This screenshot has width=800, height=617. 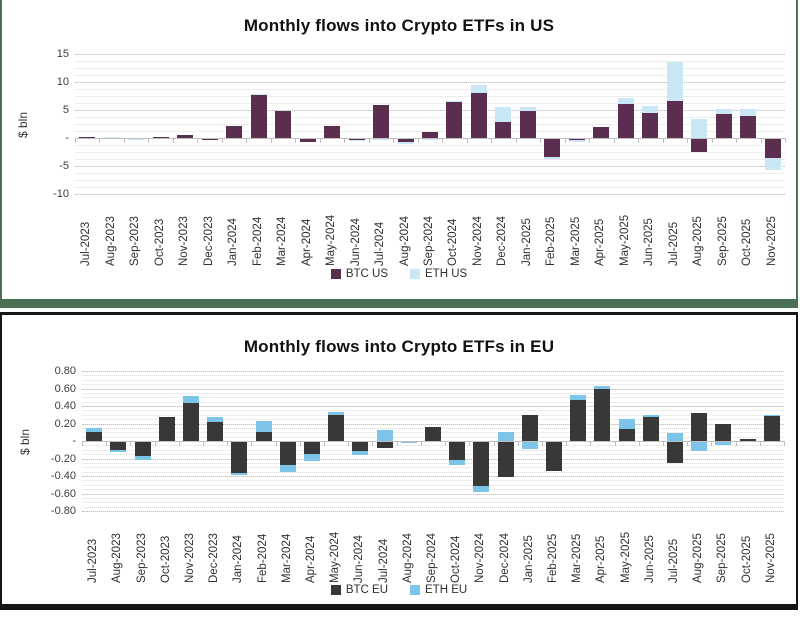 What do you see at coordinates (577, 558) in the screenshot?
I see `x-axis-month-label: Mar-2025` at bounding box center [577, 558].